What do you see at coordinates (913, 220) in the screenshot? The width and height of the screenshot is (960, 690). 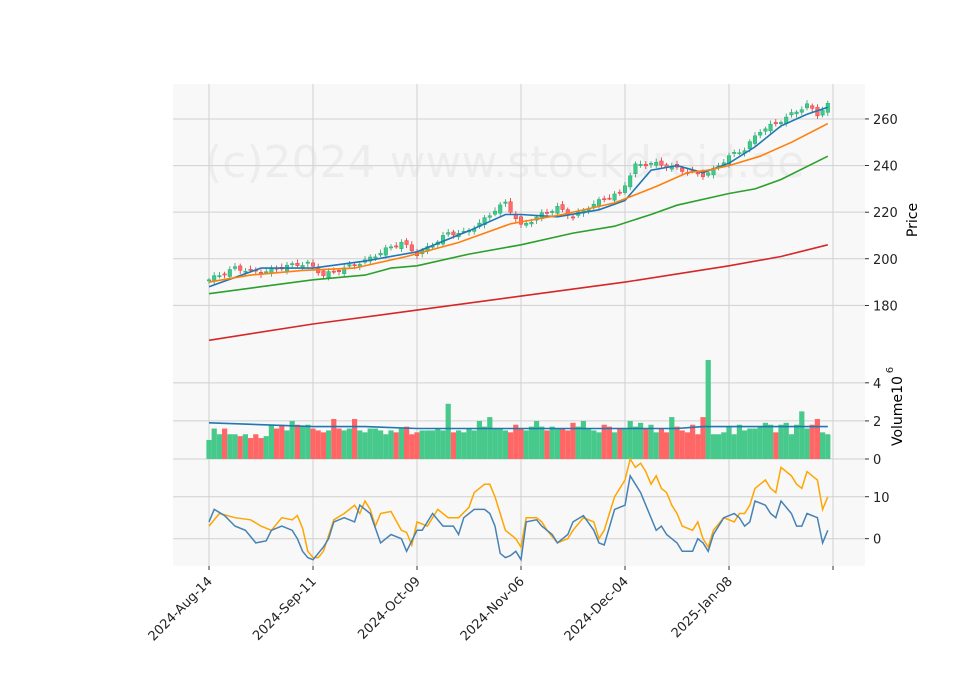 I see `price-axis-label: Price` at bounding box center [913, 220].